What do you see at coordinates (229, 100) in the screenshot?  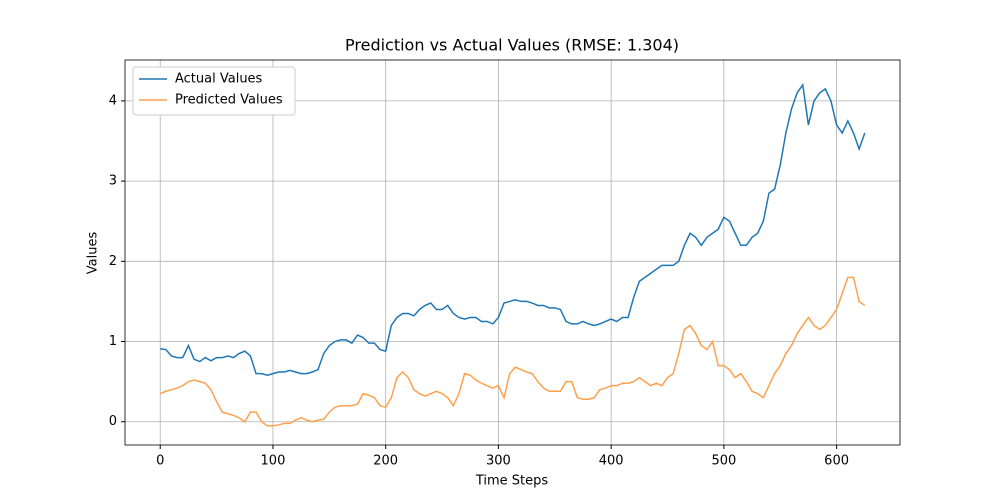 I see `legend-label: Predicted Values` at bounding box center [229, 100].